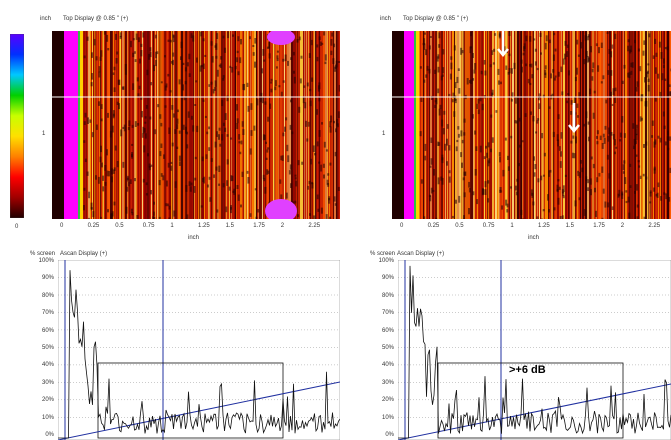  What do you see at coordinates (96, 19) in the screenshot?
I see `top-left-title: Top Display @ 0.85 " (+)` at bounding box center [96, 19].